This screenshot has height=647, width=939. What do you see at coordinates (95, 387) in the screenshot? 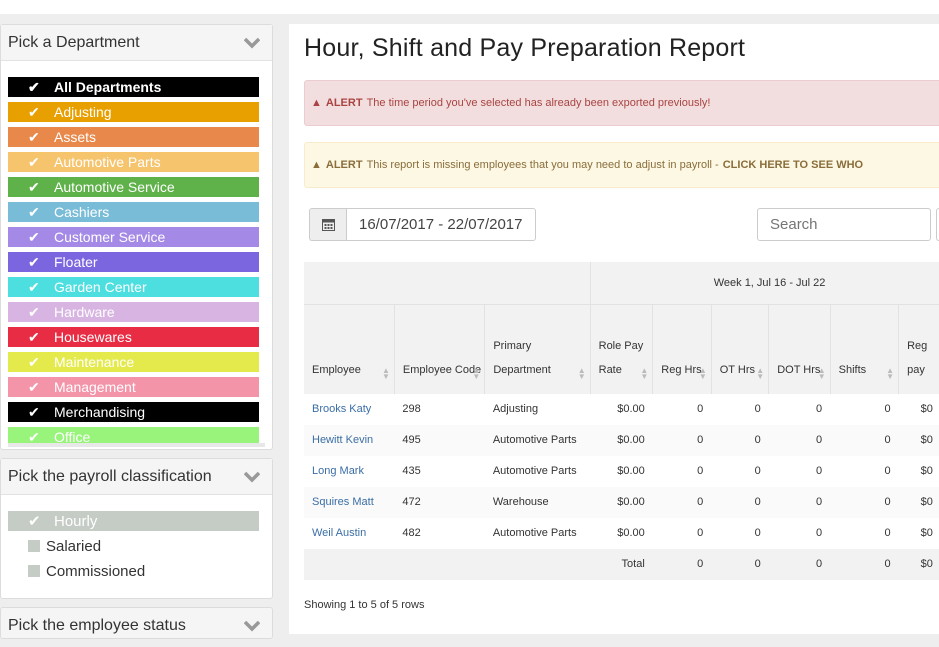
I see `department-label: Management` at bounding box center [95, 387].